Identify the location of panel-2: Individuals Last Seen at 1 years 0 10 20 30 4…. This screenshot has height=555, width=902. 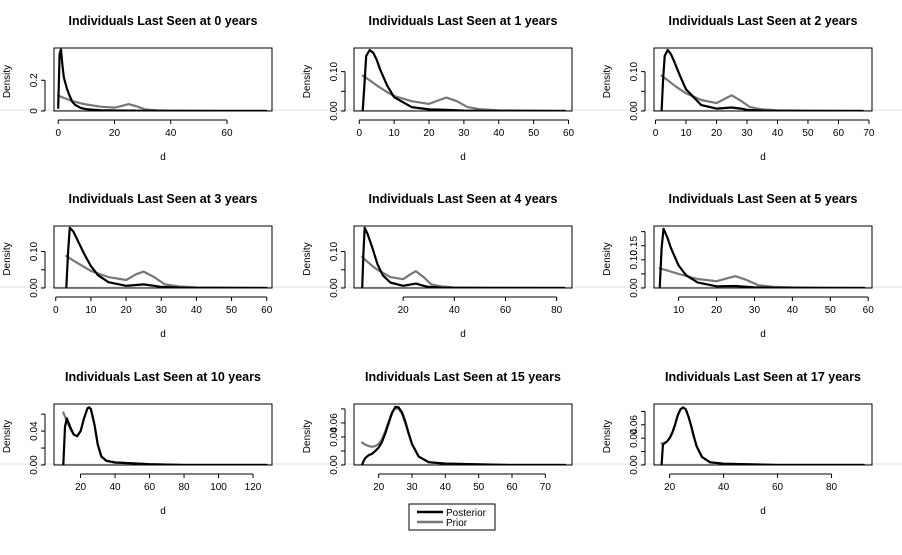
(438, 88).